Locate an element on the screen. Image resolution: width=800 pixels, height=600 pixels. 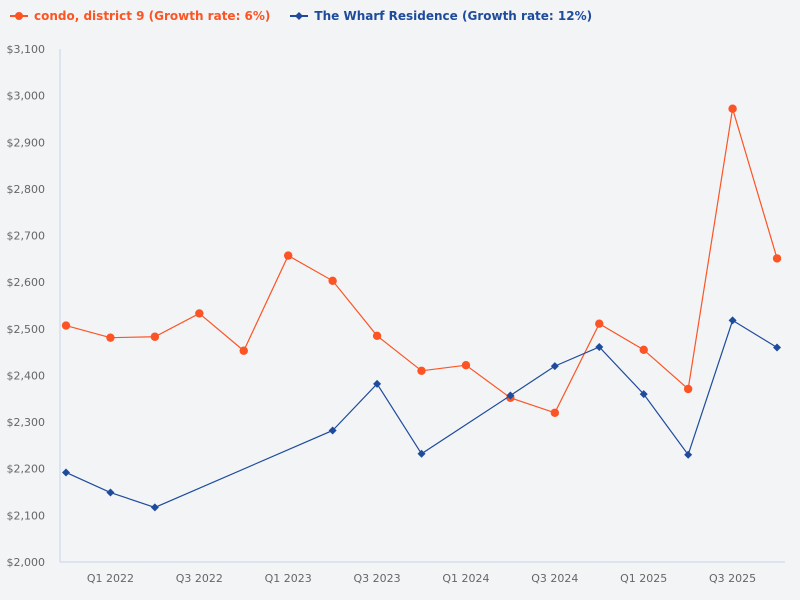
x-tick-label: Q3 2025 is located at coordinates (732, 578).